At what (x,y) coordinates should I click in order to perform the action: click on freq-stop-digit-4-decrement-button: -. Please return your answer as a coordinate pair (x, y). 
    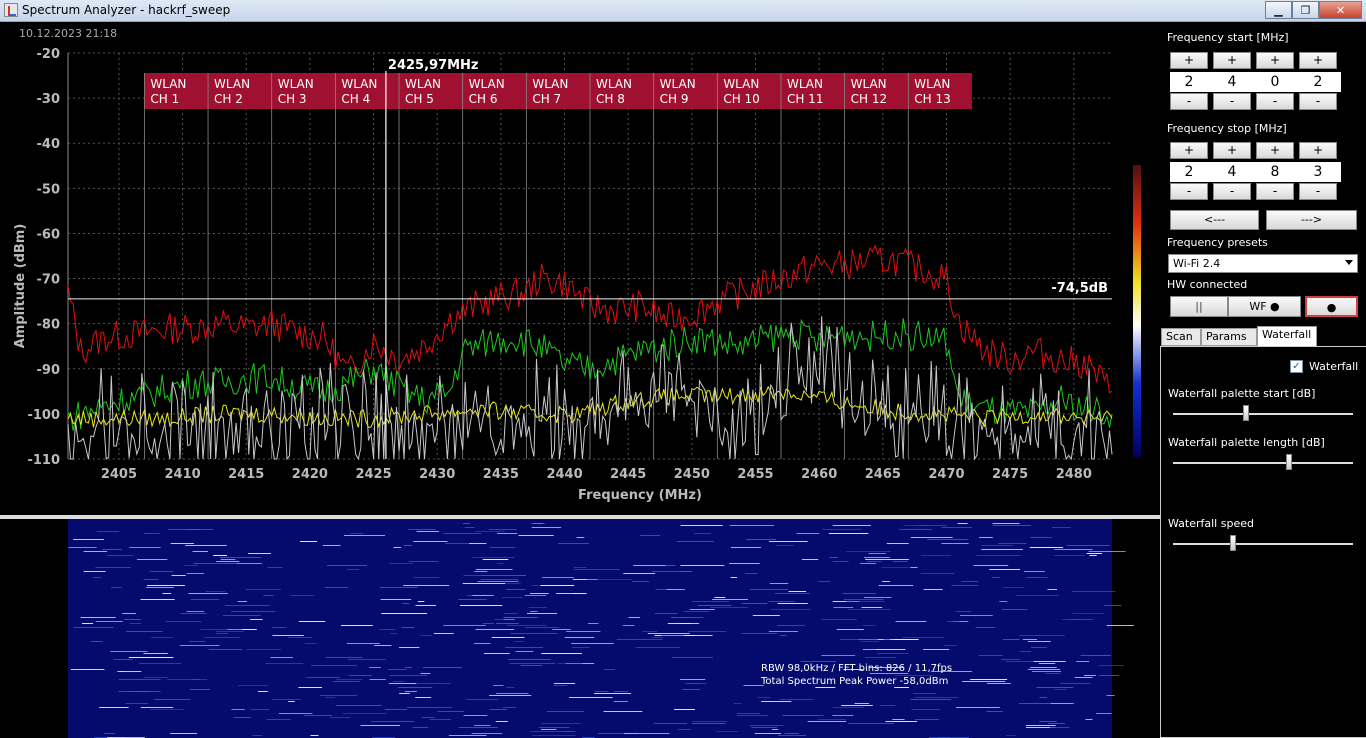
    Looking at the image, I should click on (1318, 191).